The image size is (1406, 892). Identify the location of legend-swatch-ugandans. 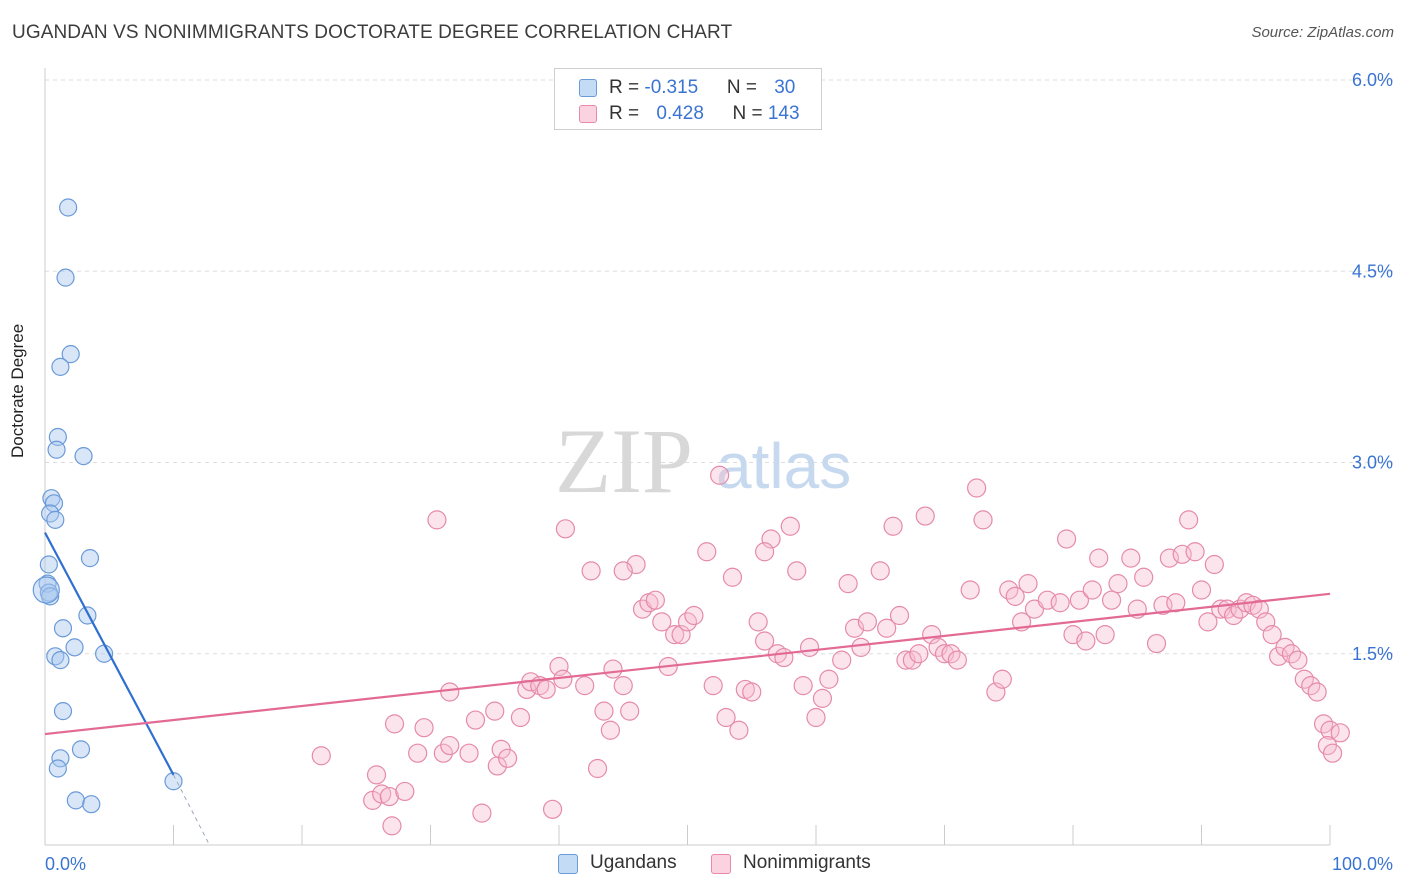
(588, 88).